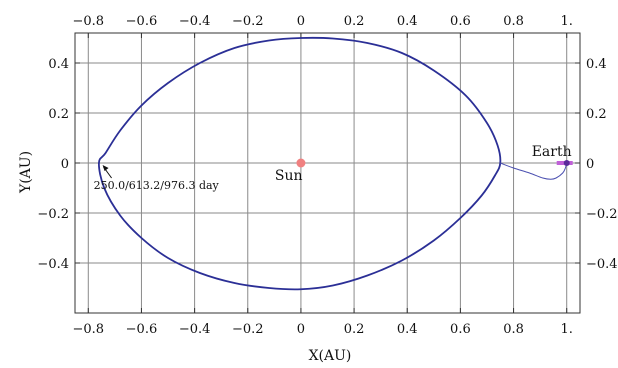  I want to click on x-tick-label-top: −0.6, so click(142, 21).